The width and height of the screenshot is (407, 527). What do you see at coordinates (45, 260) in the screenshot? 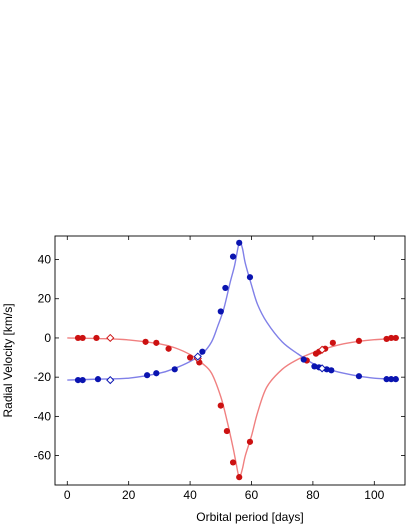
I see `y-tick-label: 40` at bounding box center [45, 260].